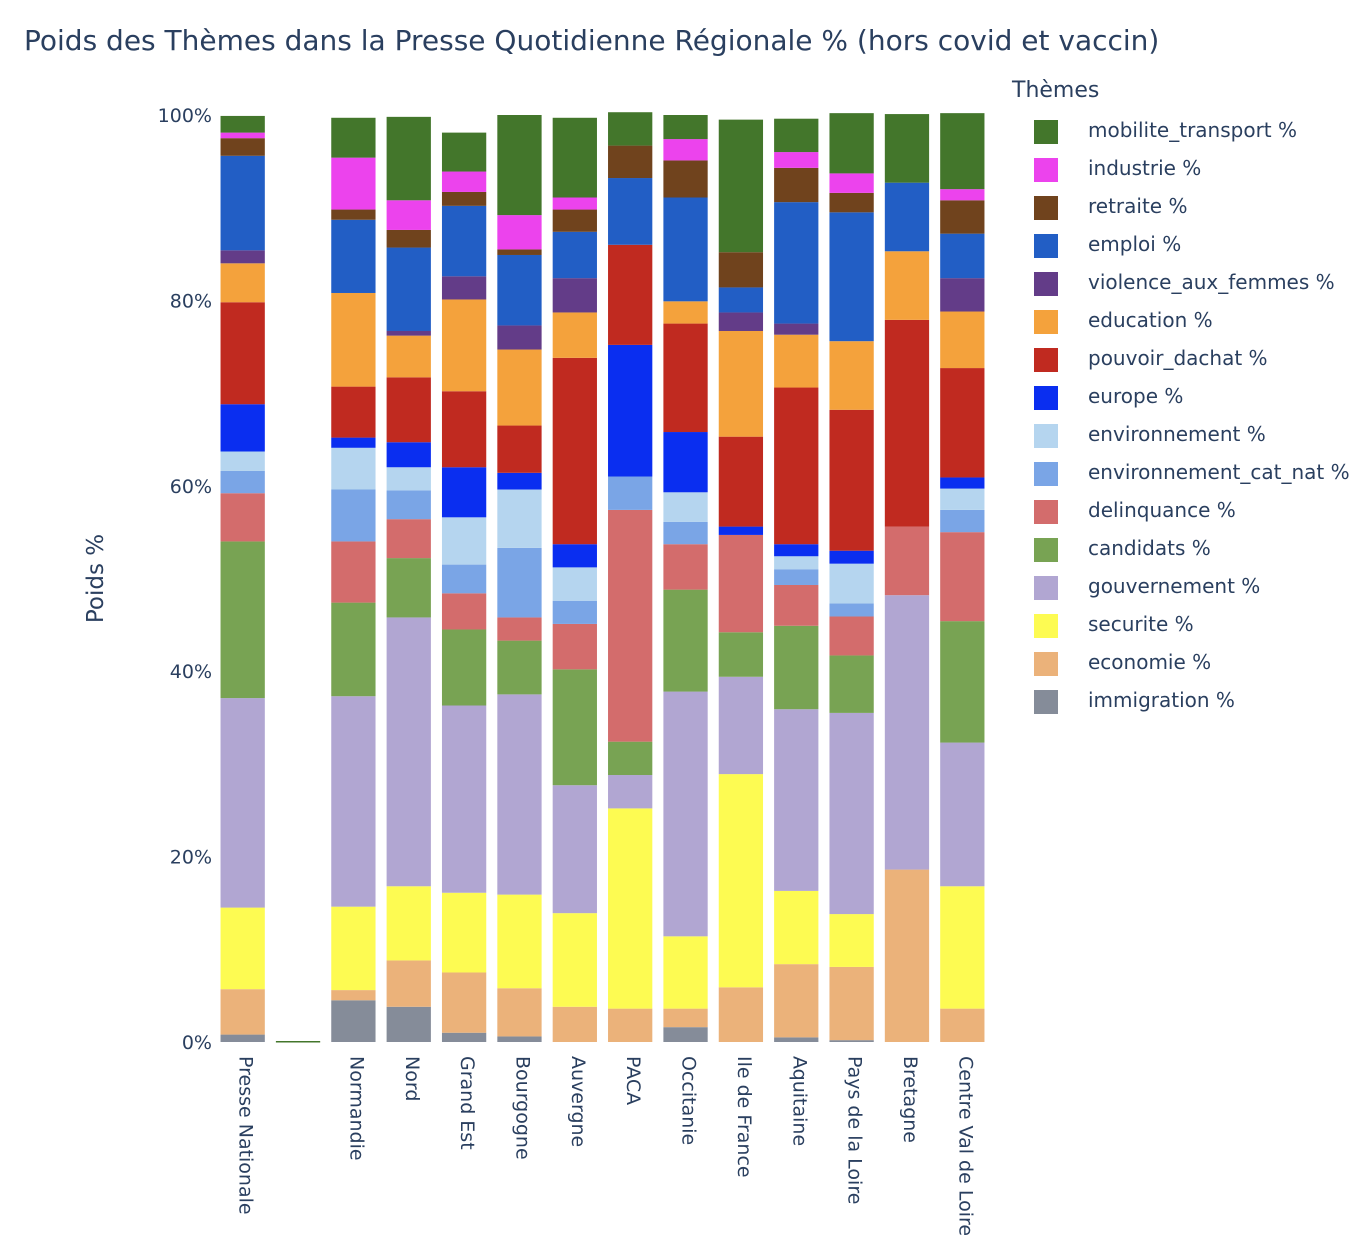 The height and width of the screenshot is (1254, 1370). Describe the element at coordinates (191, 858) in the screenshot. I see `y-tick-label: 20%` at that location.